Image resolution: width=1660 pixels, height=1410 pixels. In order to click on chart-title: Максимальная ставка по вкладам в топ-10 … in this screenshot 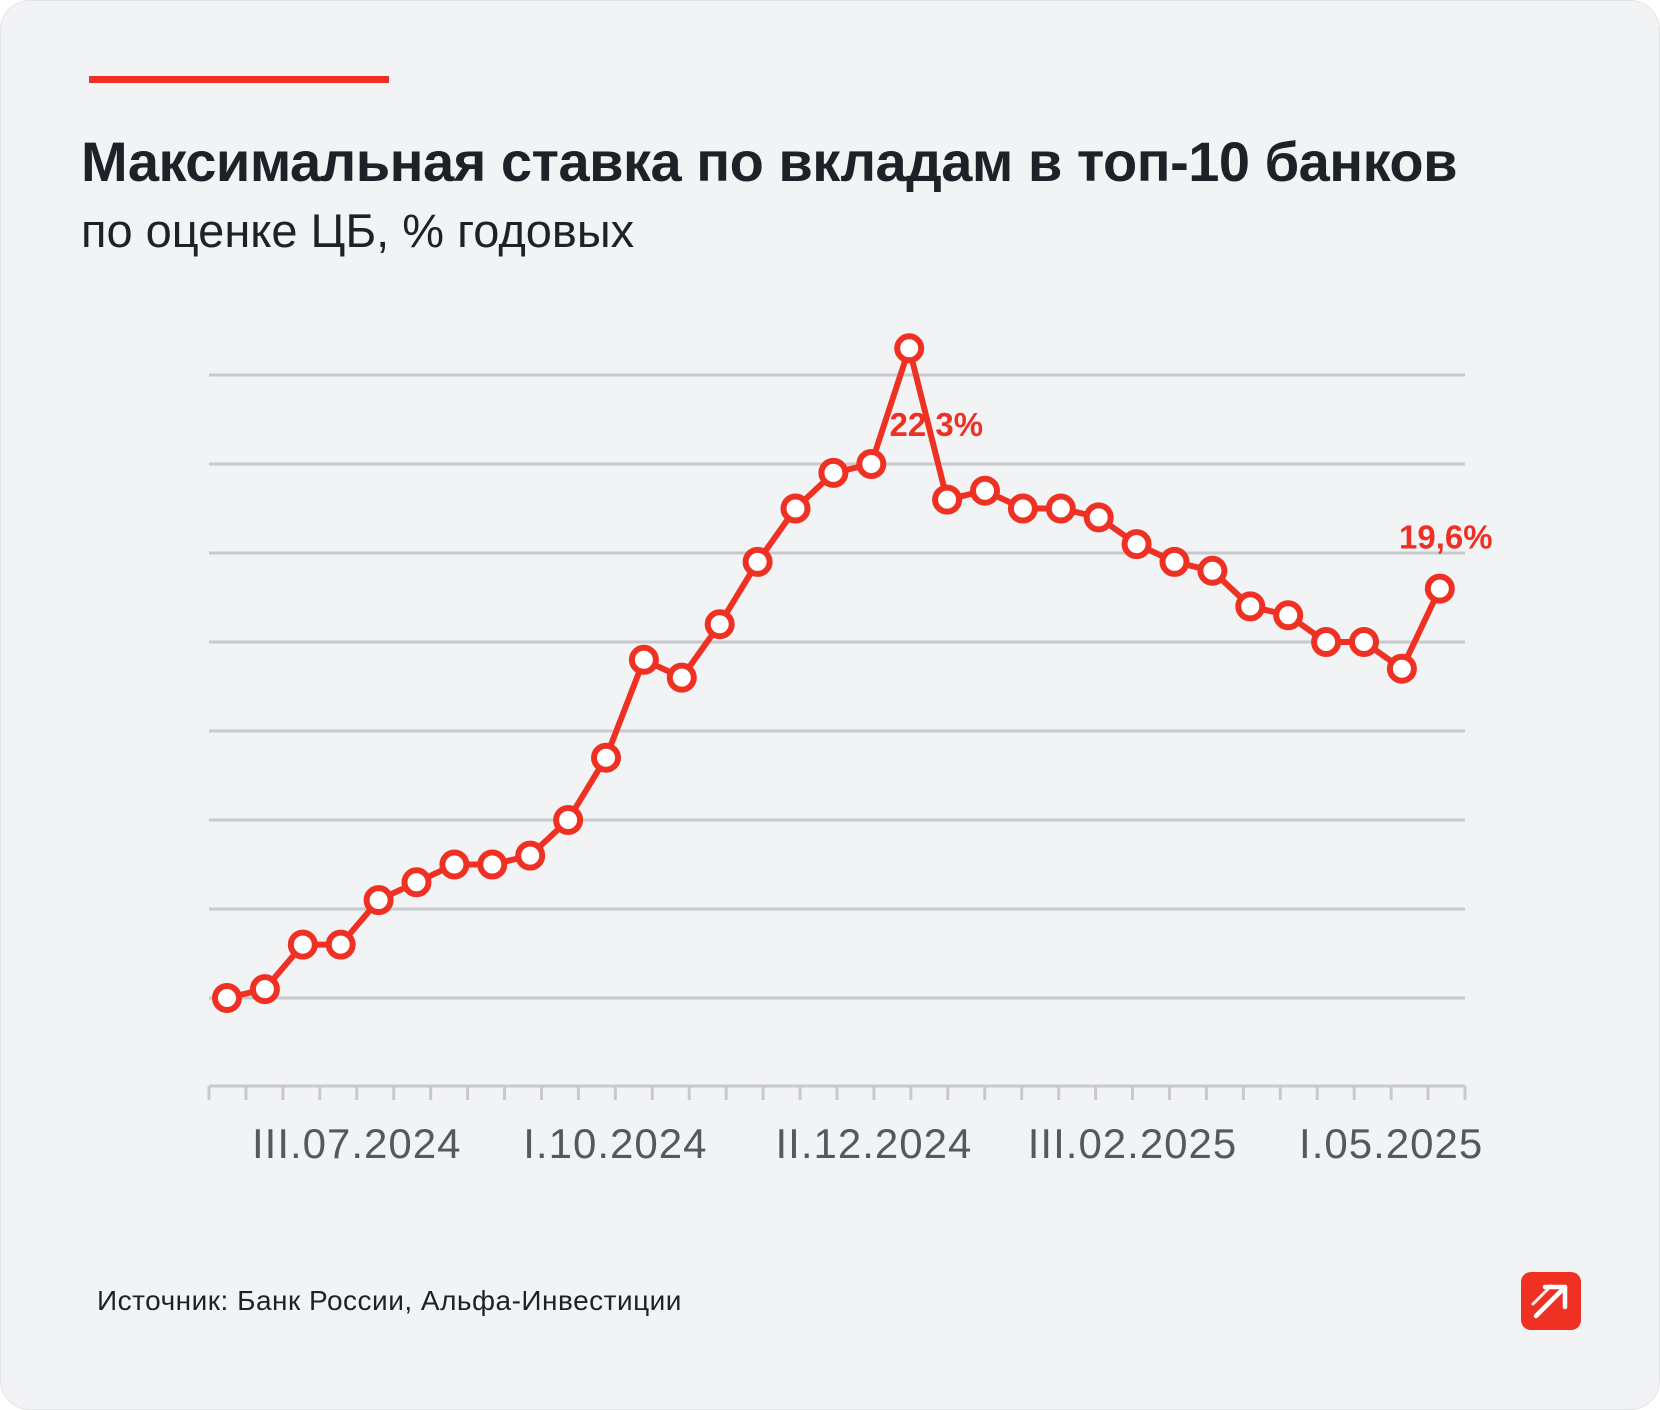, I will do `click(769, 161)`.